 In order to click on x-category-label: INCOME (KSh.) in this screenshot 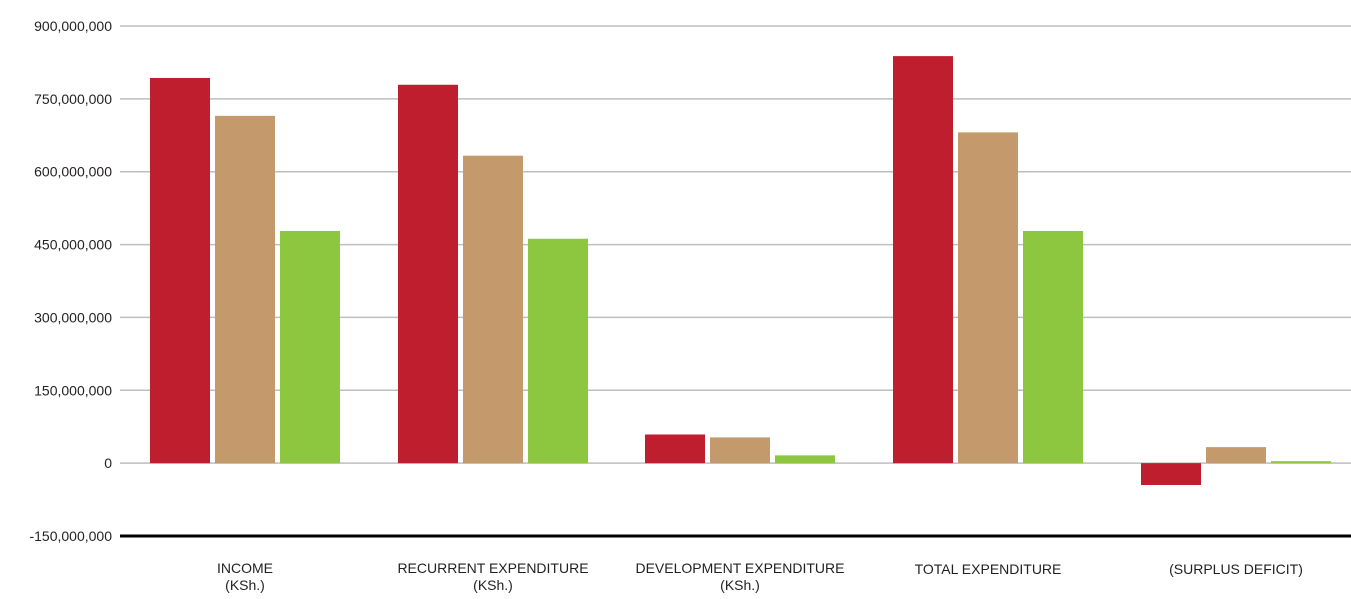, I will do `click(245, 576)`.